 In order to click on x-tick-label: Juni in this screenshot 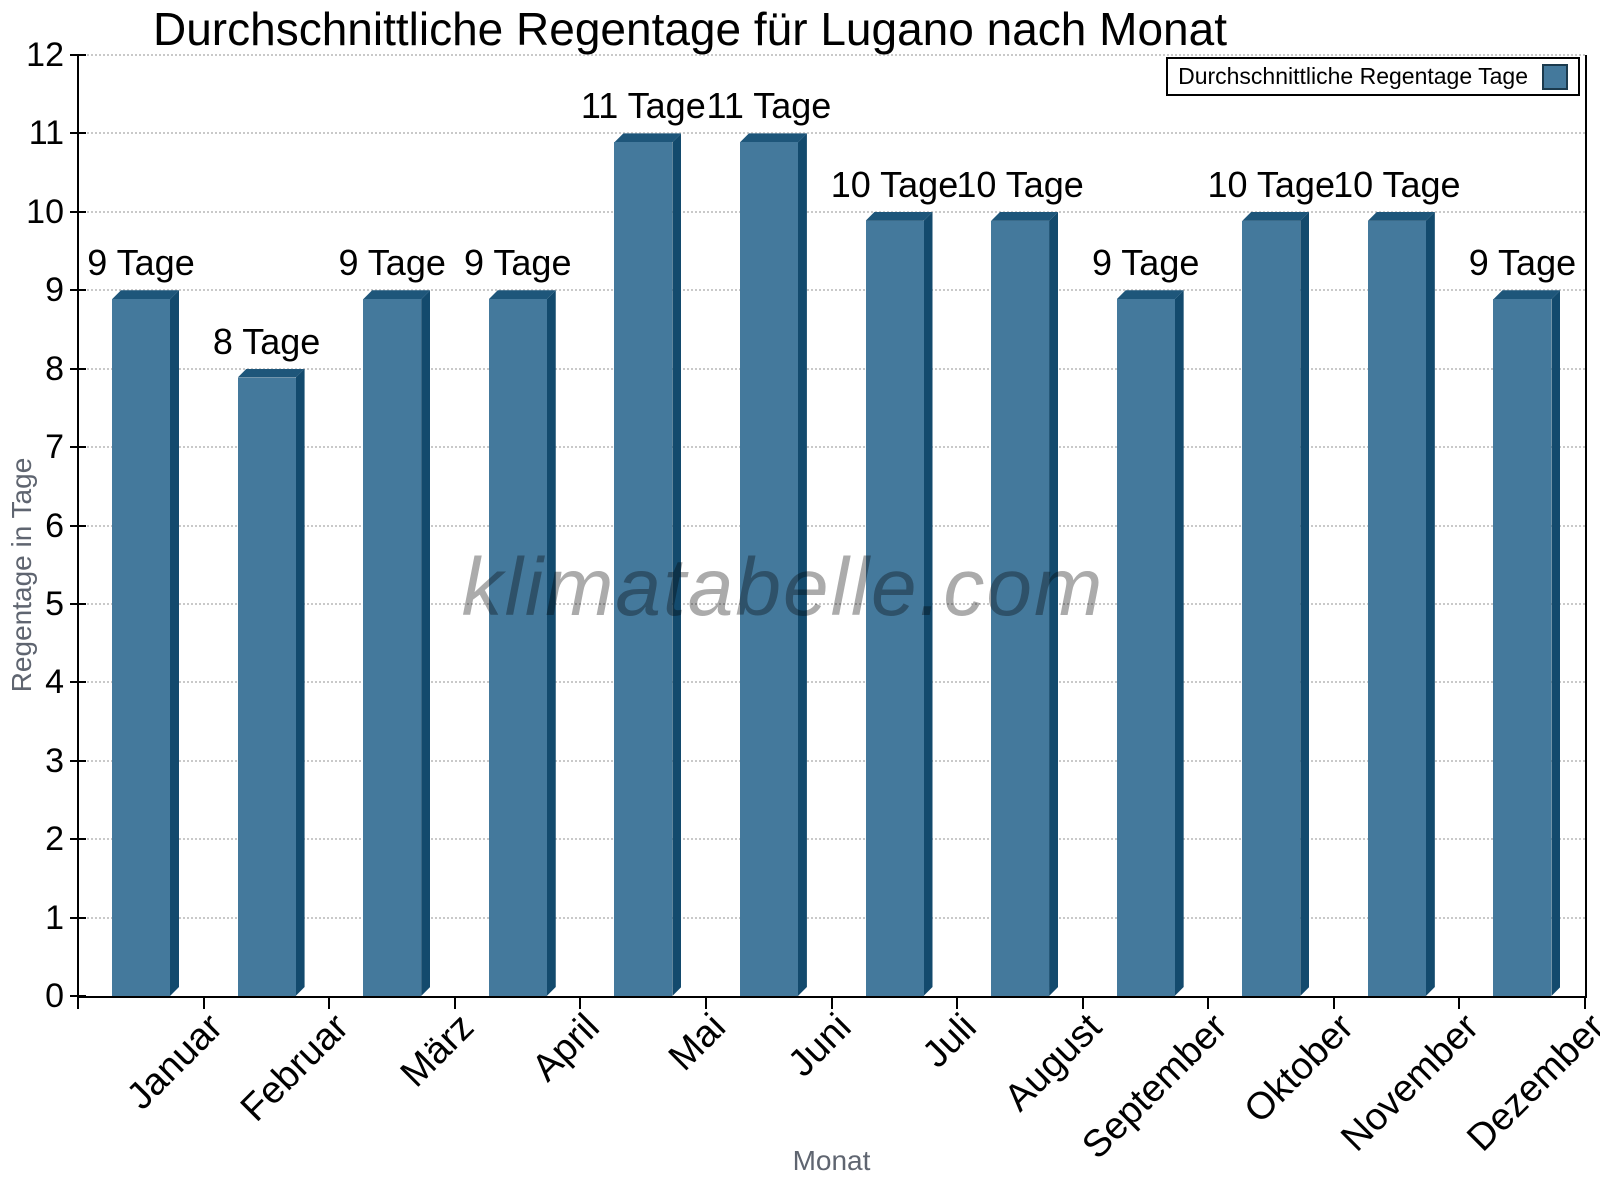, I will do `click(820, 1045)`.